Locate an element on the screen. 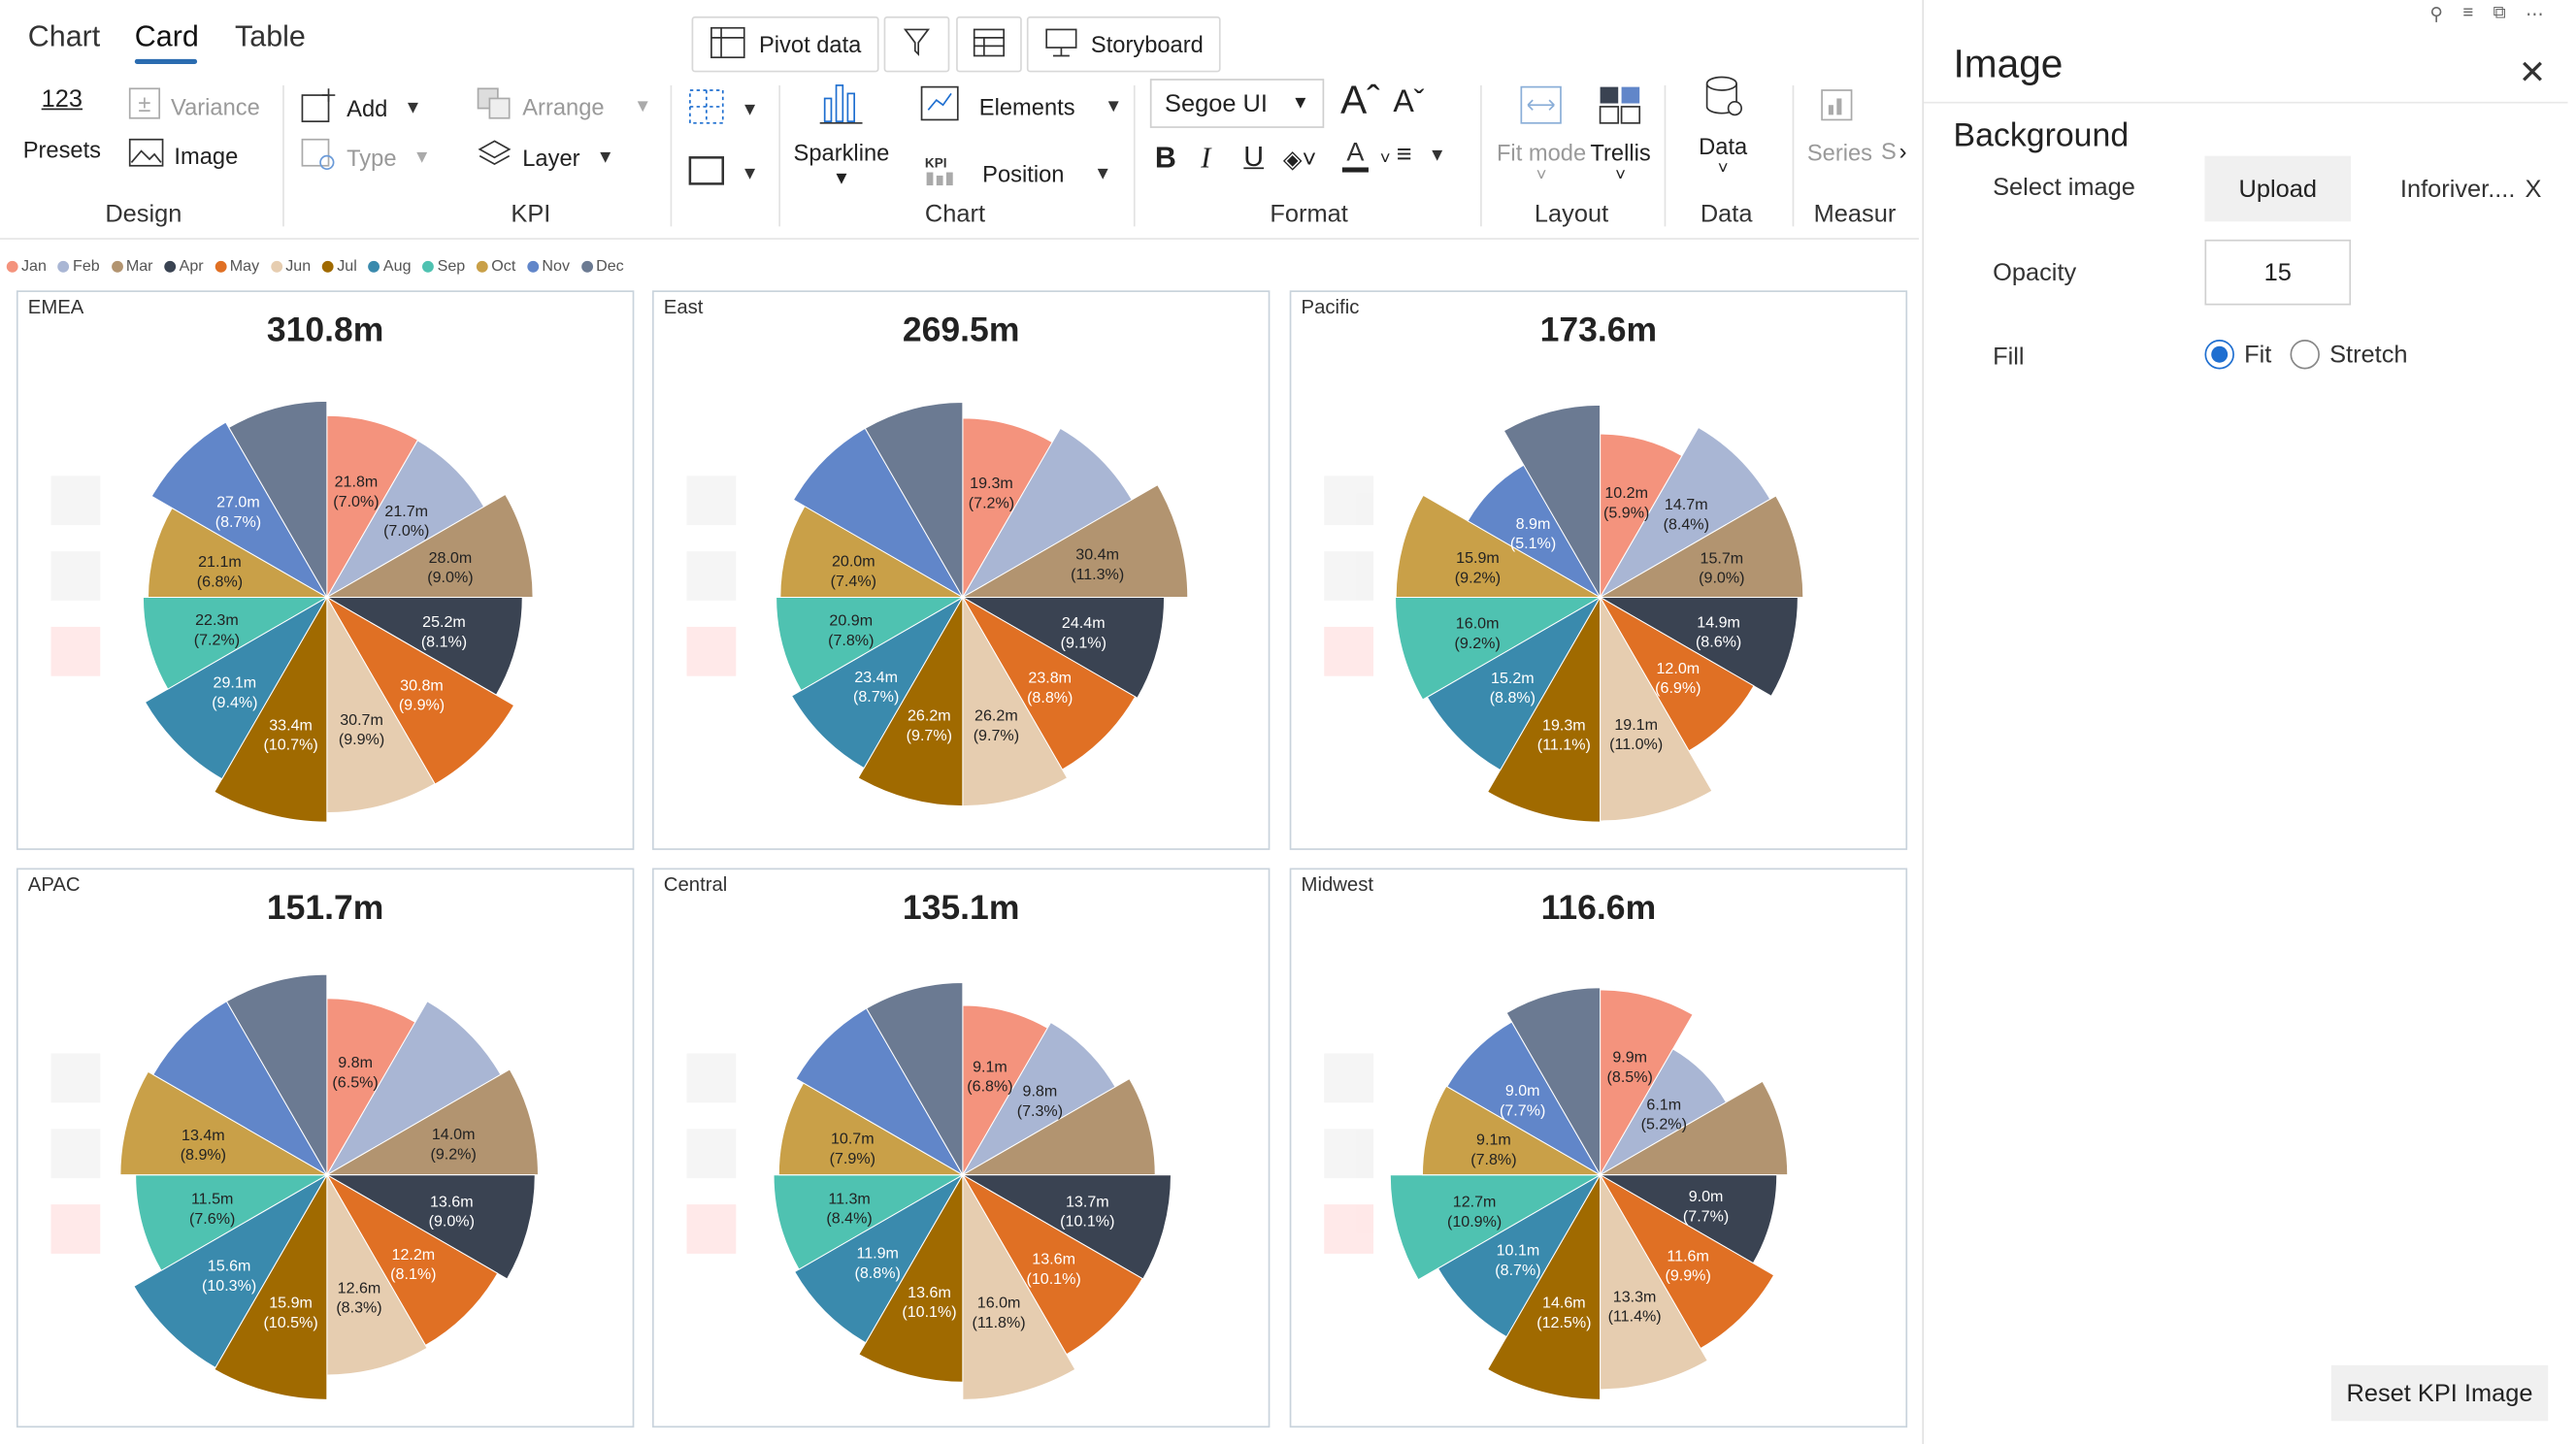 This screenshot has height=1444, width=2576. opacity-input is located at coordinates (2278, 272).